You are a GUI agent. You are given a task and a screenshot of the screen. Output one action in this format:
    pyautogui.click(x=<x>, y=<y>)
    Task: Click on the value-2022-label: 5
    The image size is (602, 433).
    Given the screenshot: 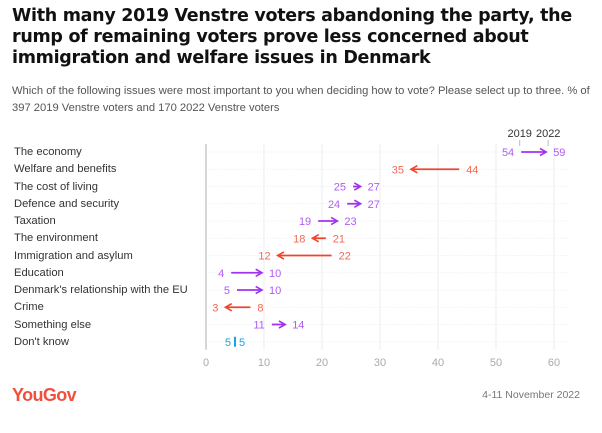 What is the action you would take?
    pyautogui.click(x=242, y=343)
    